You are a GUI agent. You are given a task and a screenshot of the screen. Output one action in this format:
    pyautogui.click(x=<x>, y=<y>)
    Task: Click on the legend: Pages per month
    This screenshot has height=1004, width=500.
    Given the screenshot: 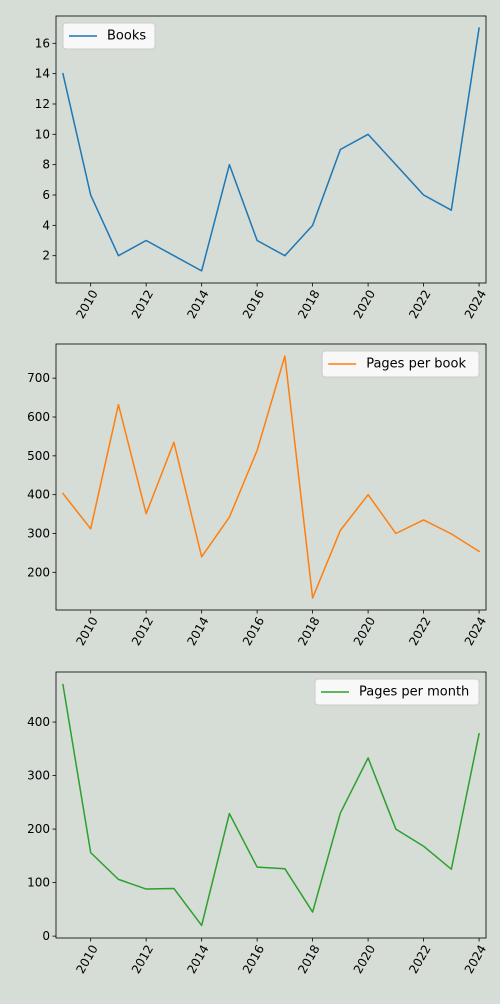 What is the action you would take?
    pyautogui.click(x=397, y=692)
    